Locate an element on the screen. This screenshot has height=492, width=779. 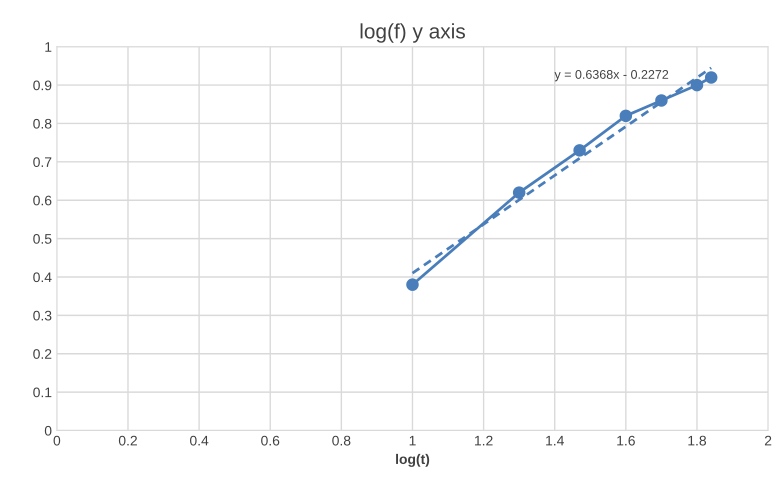
y-tick-label: 0.7 is located at coordinates (42, 162).